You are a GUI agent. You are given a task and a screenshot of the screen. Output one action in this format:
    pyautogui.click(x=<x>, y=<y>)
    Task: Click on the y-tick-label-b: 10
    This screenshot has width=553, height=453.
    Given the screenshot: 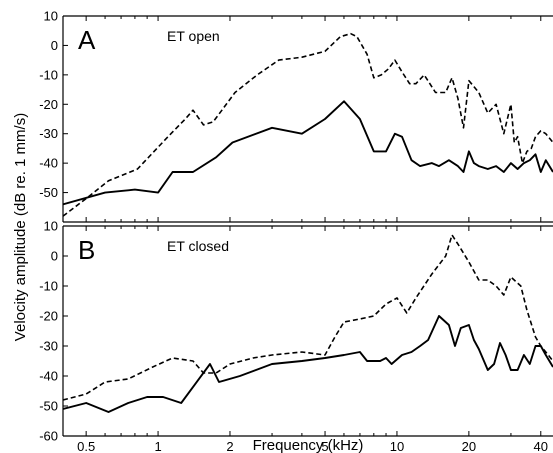 What is the action you would take?
    pyautogui.click(x=51, y=226)
    